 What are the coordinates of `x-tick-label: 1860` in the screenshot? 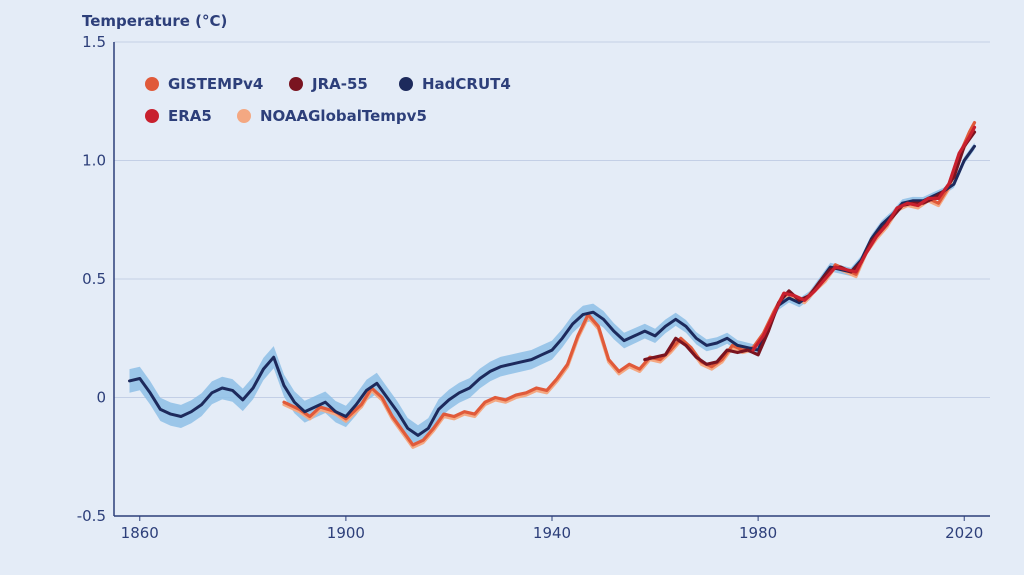 It's located at (140, 533).